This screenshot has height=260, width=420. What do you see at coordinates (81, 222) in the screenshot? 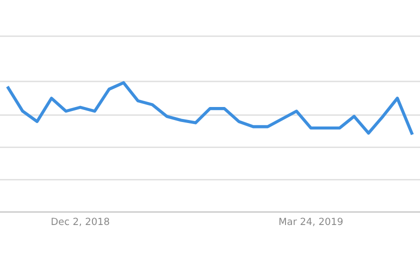
I see `x-tick-label: Dec 2, 2018` at bounding box center [81, 222].